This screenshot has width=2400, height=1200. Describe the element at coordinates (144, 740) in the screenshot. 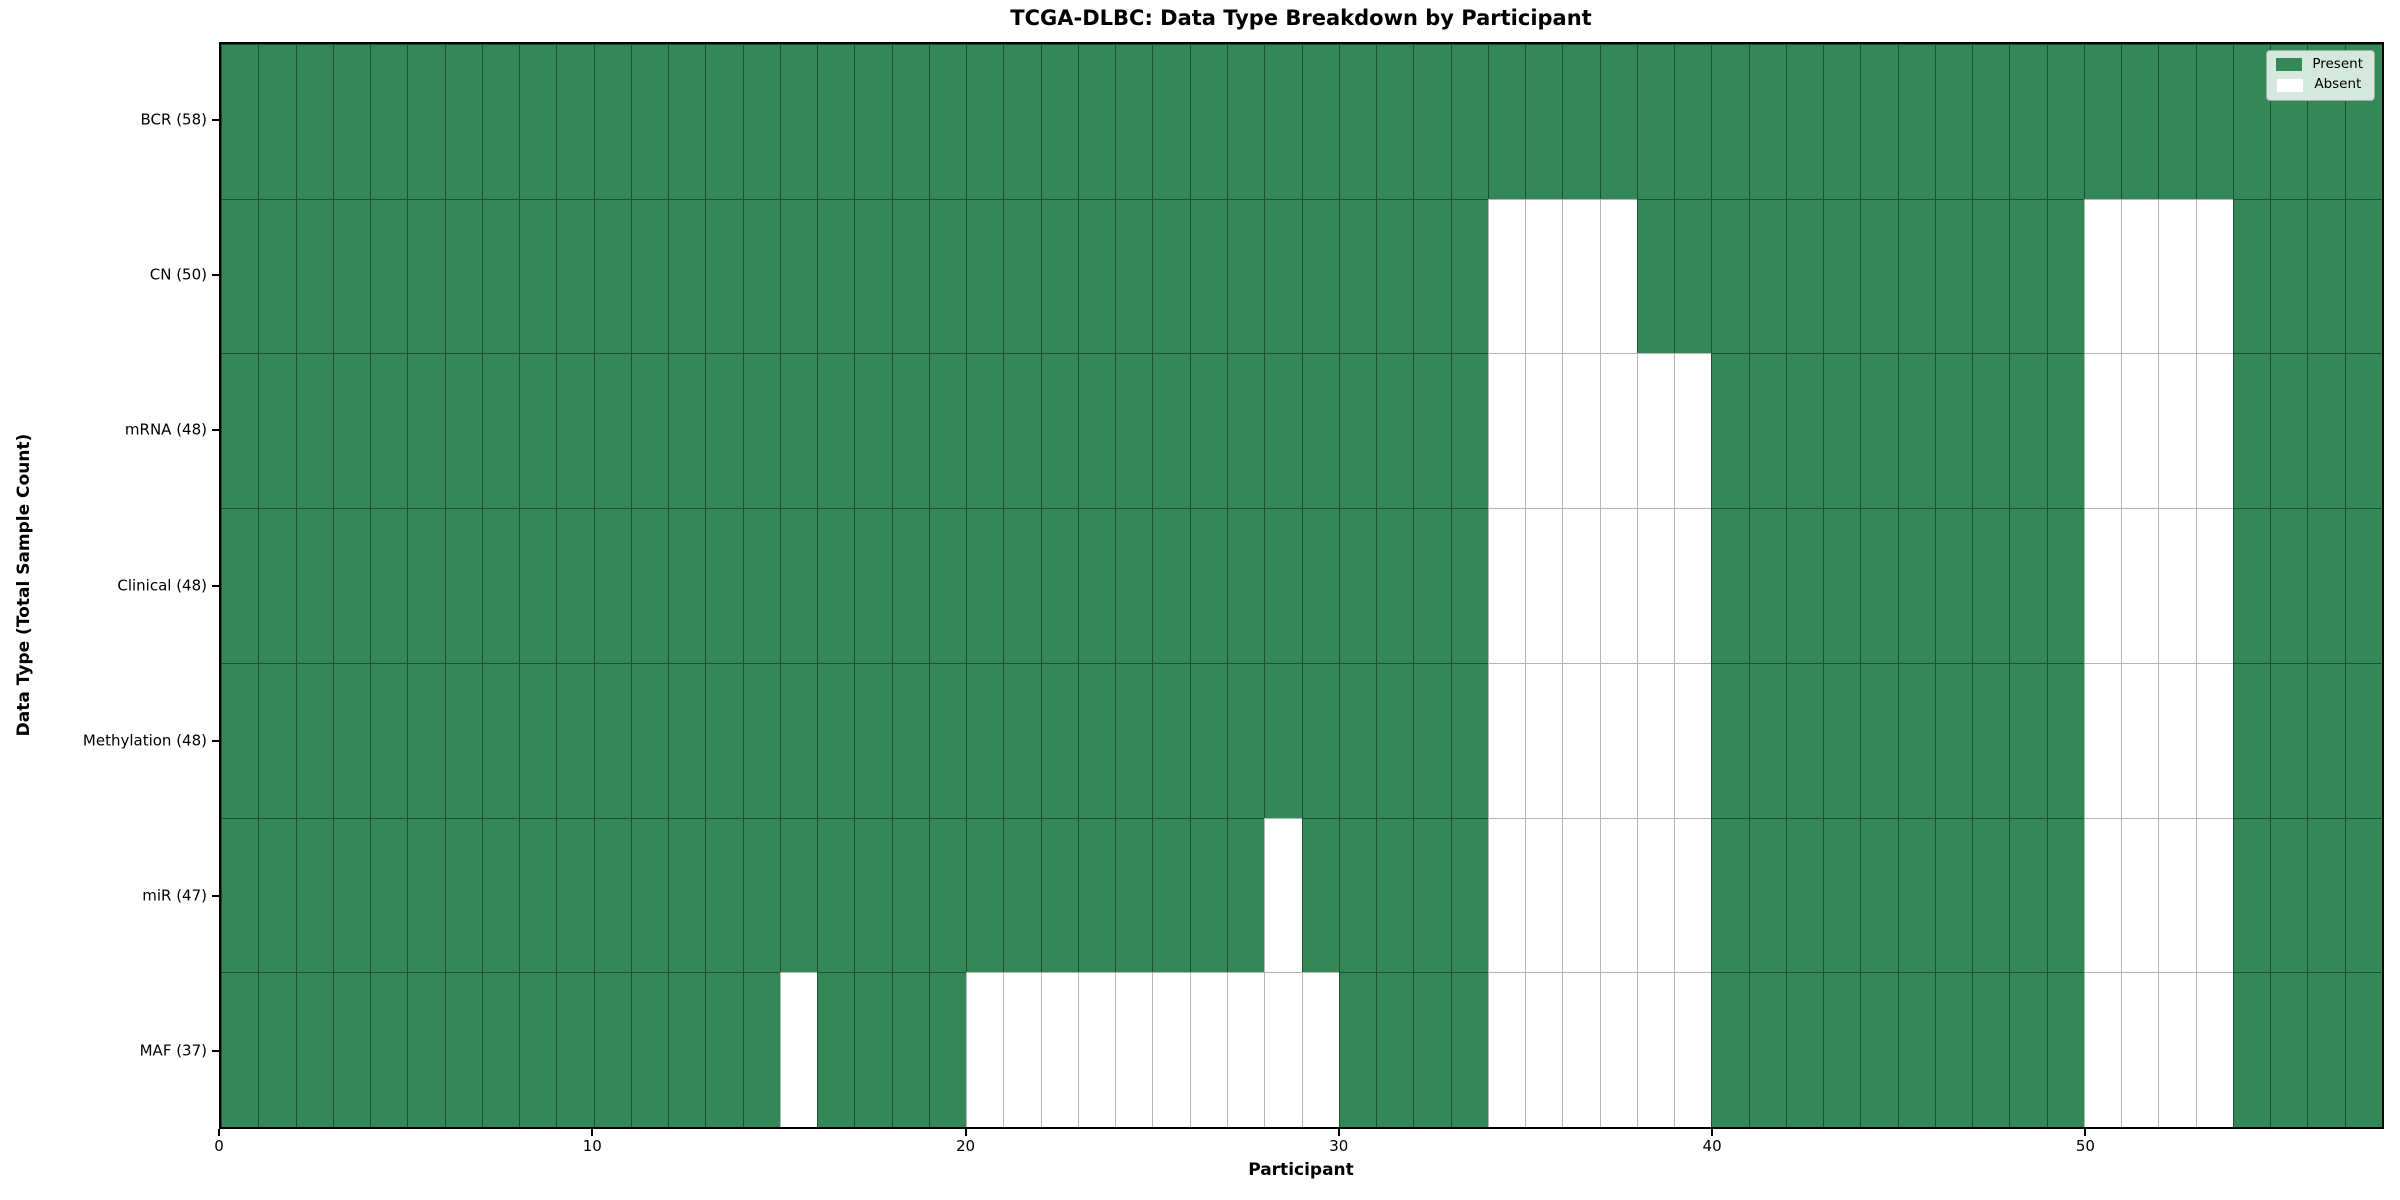

I see `y-tick-label: Methylation (48)` at that location.